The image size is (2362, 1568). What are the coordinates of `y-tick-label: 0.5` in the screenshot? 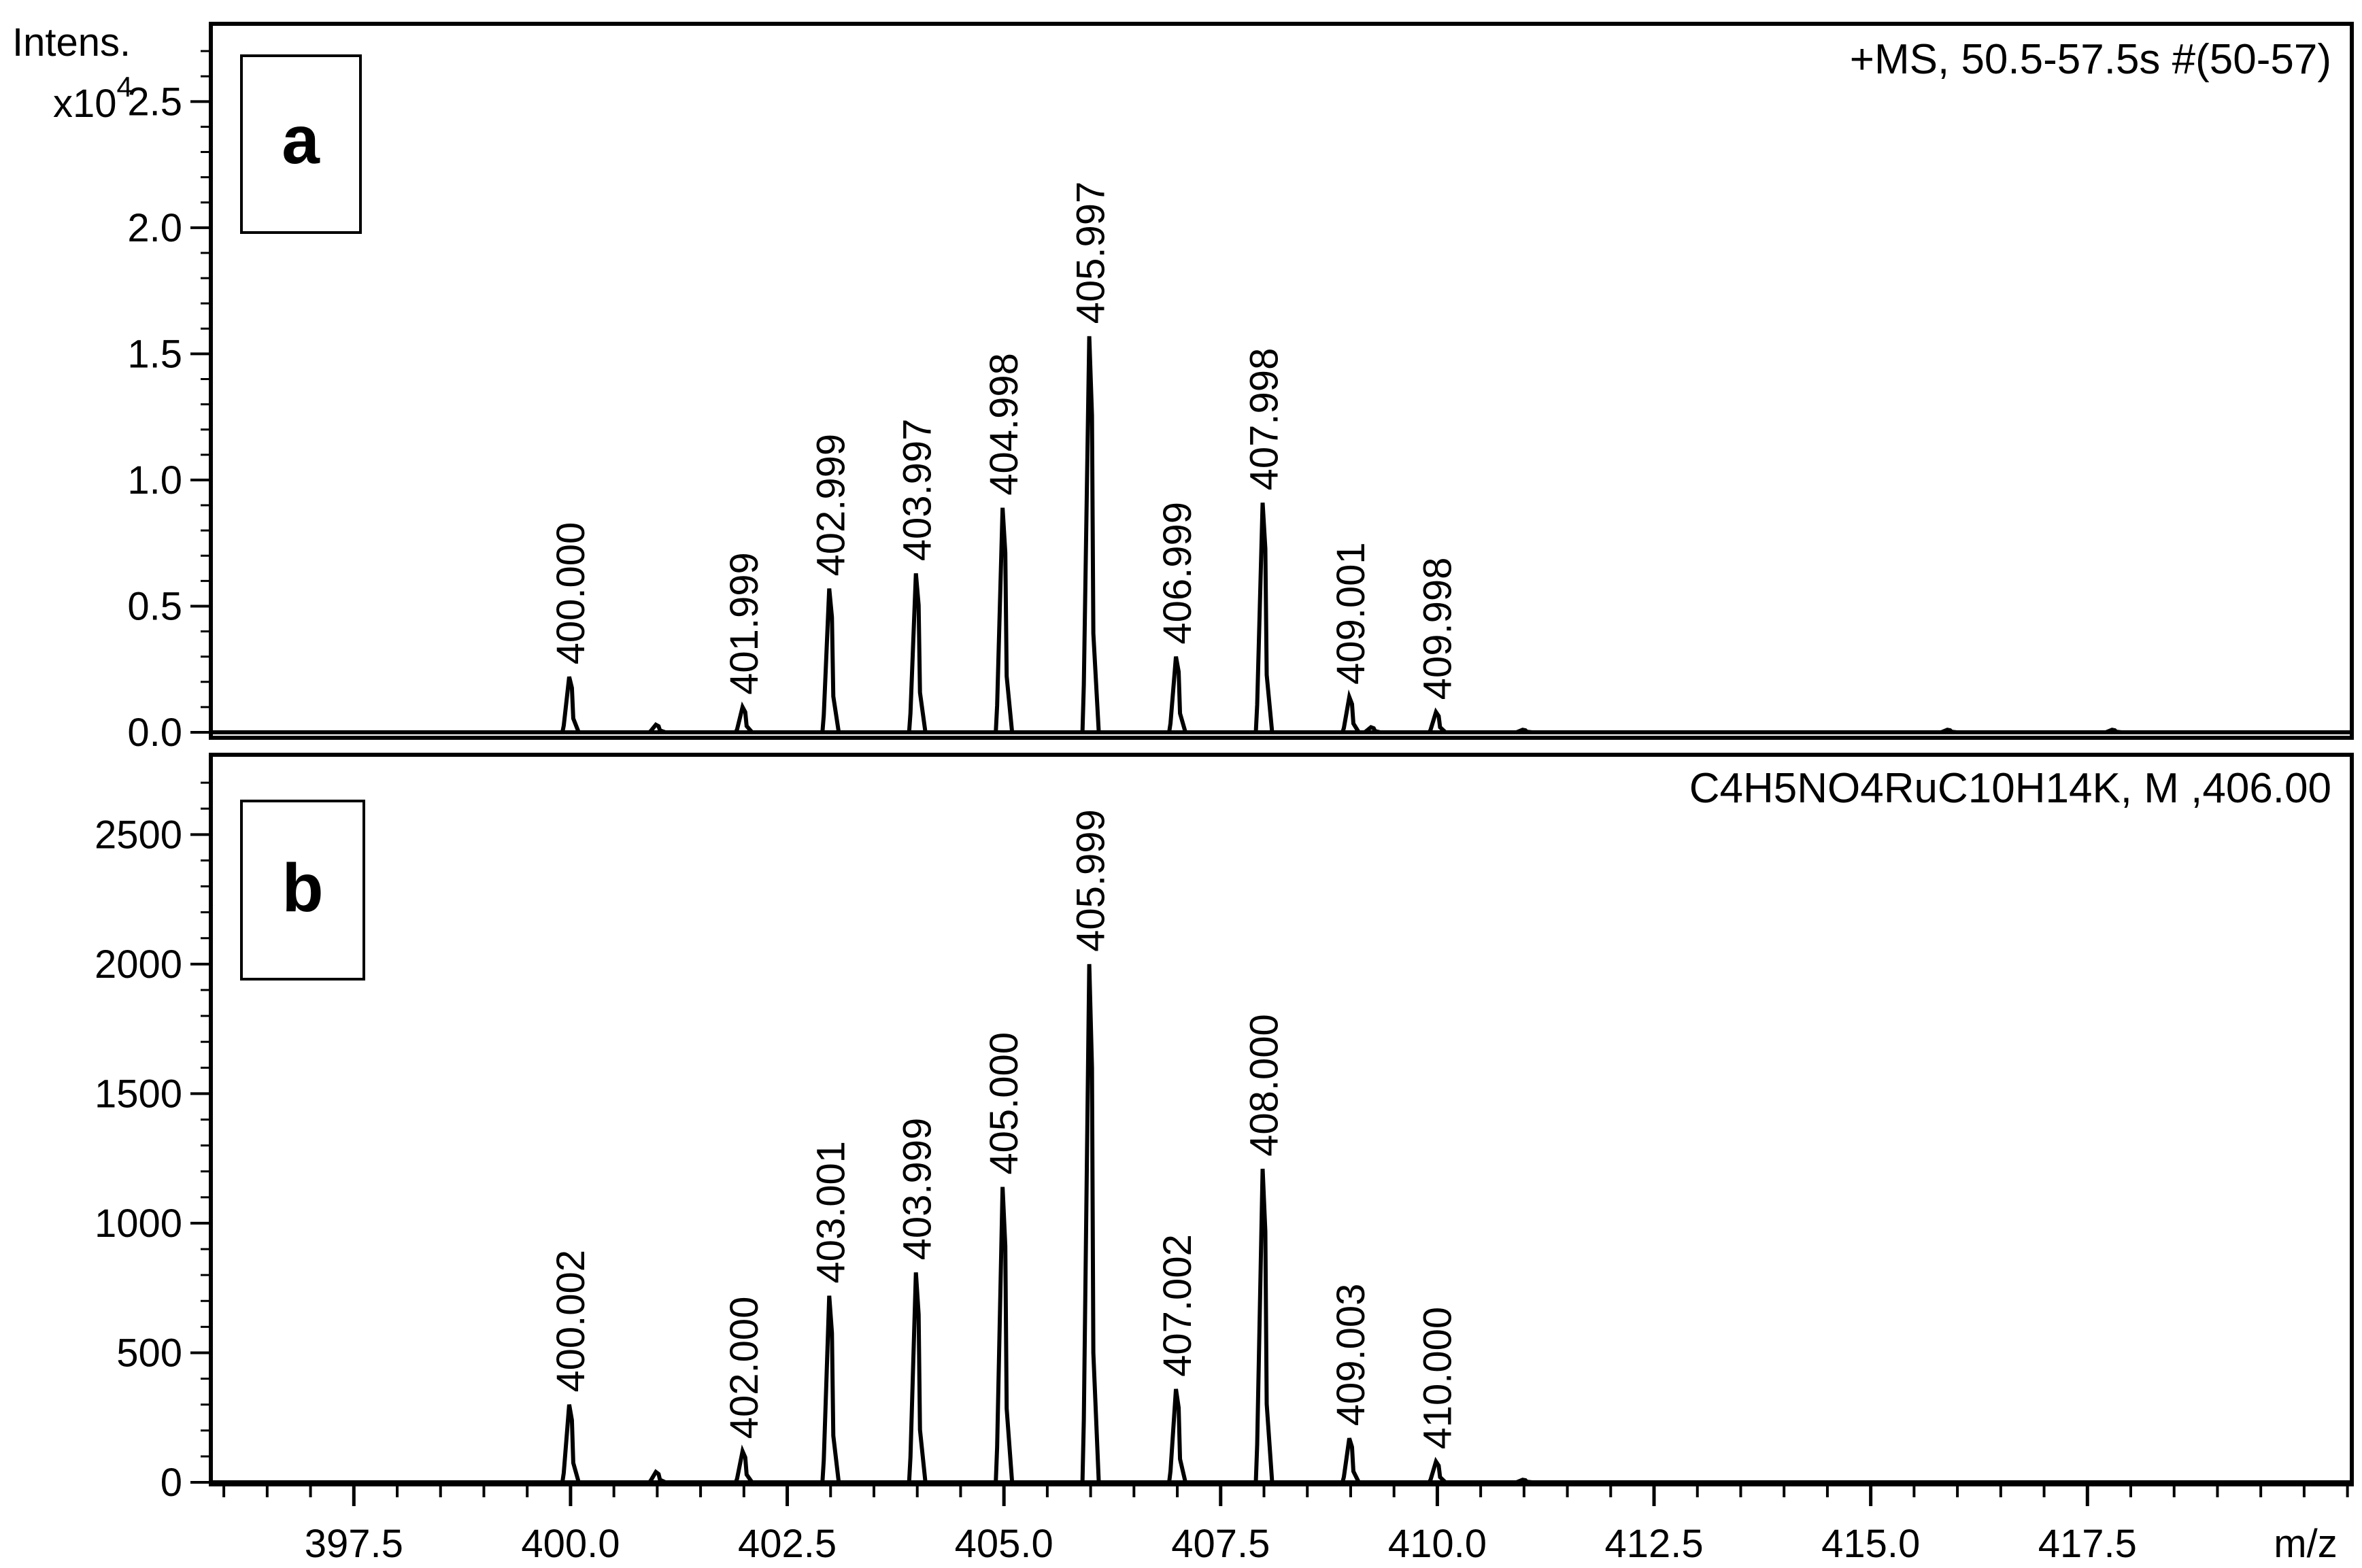 It's located at (154, 606).